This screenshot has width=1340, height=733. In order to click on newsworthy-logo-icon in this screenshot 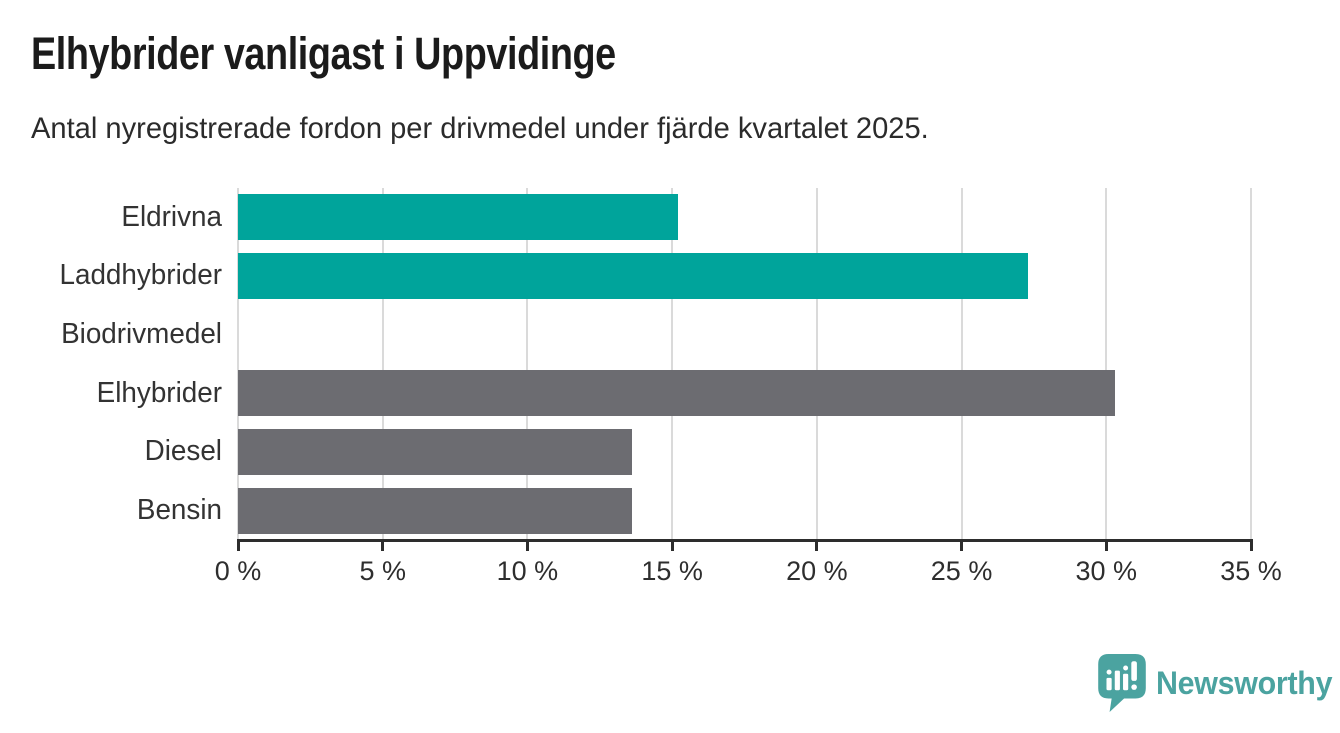, I will do `click(1122, 683)`.